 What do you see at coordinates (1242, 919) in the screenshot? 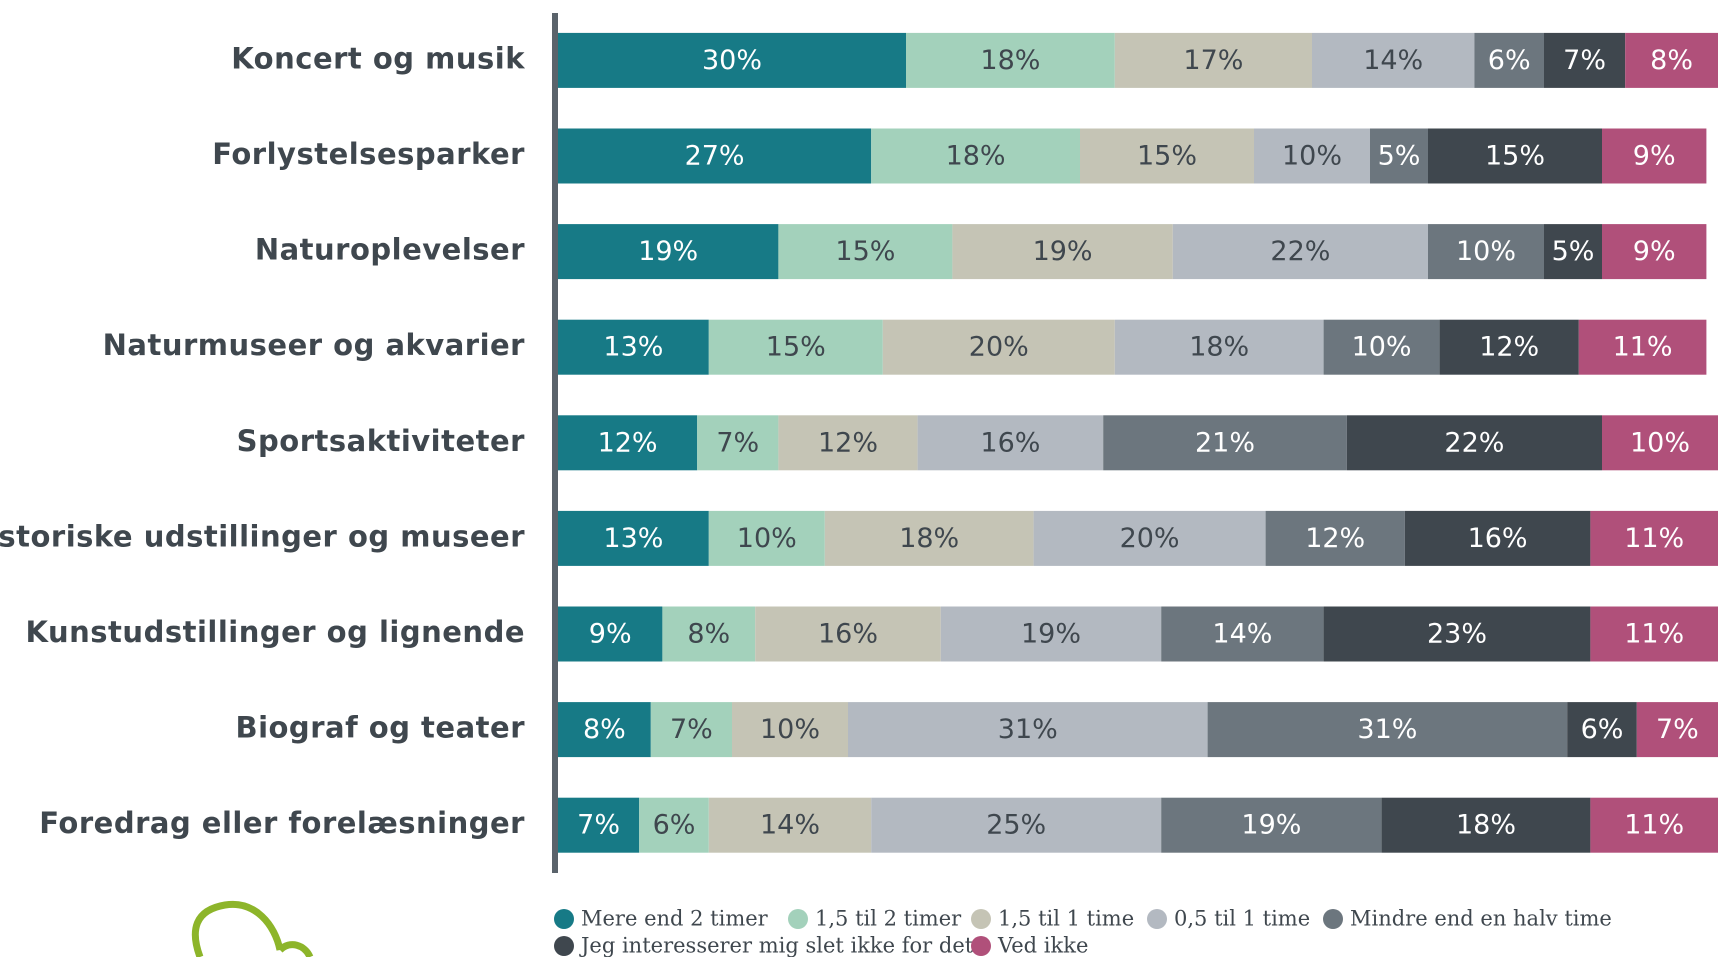
I see `legend-label: 0,5 til 1 time` at bounding box center [1242, 919].